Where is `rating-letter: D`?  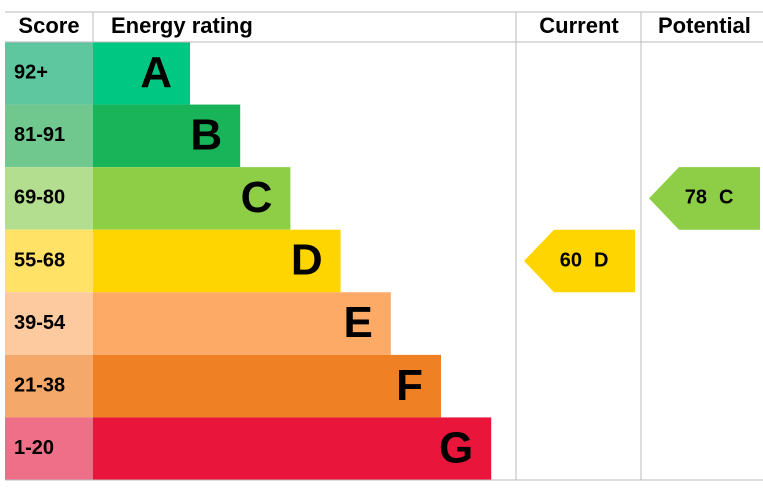
rating-letter: D is located at coordinates (307, 260).